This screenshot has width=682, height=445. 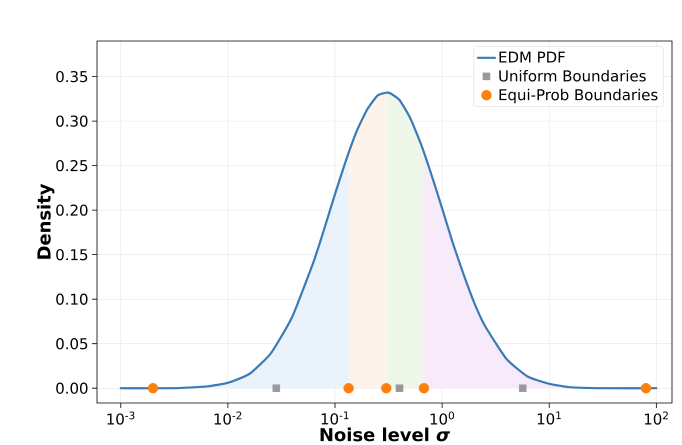 I want to click on x-tick-label: 10$^{1}$, so click(x=549, y=418).